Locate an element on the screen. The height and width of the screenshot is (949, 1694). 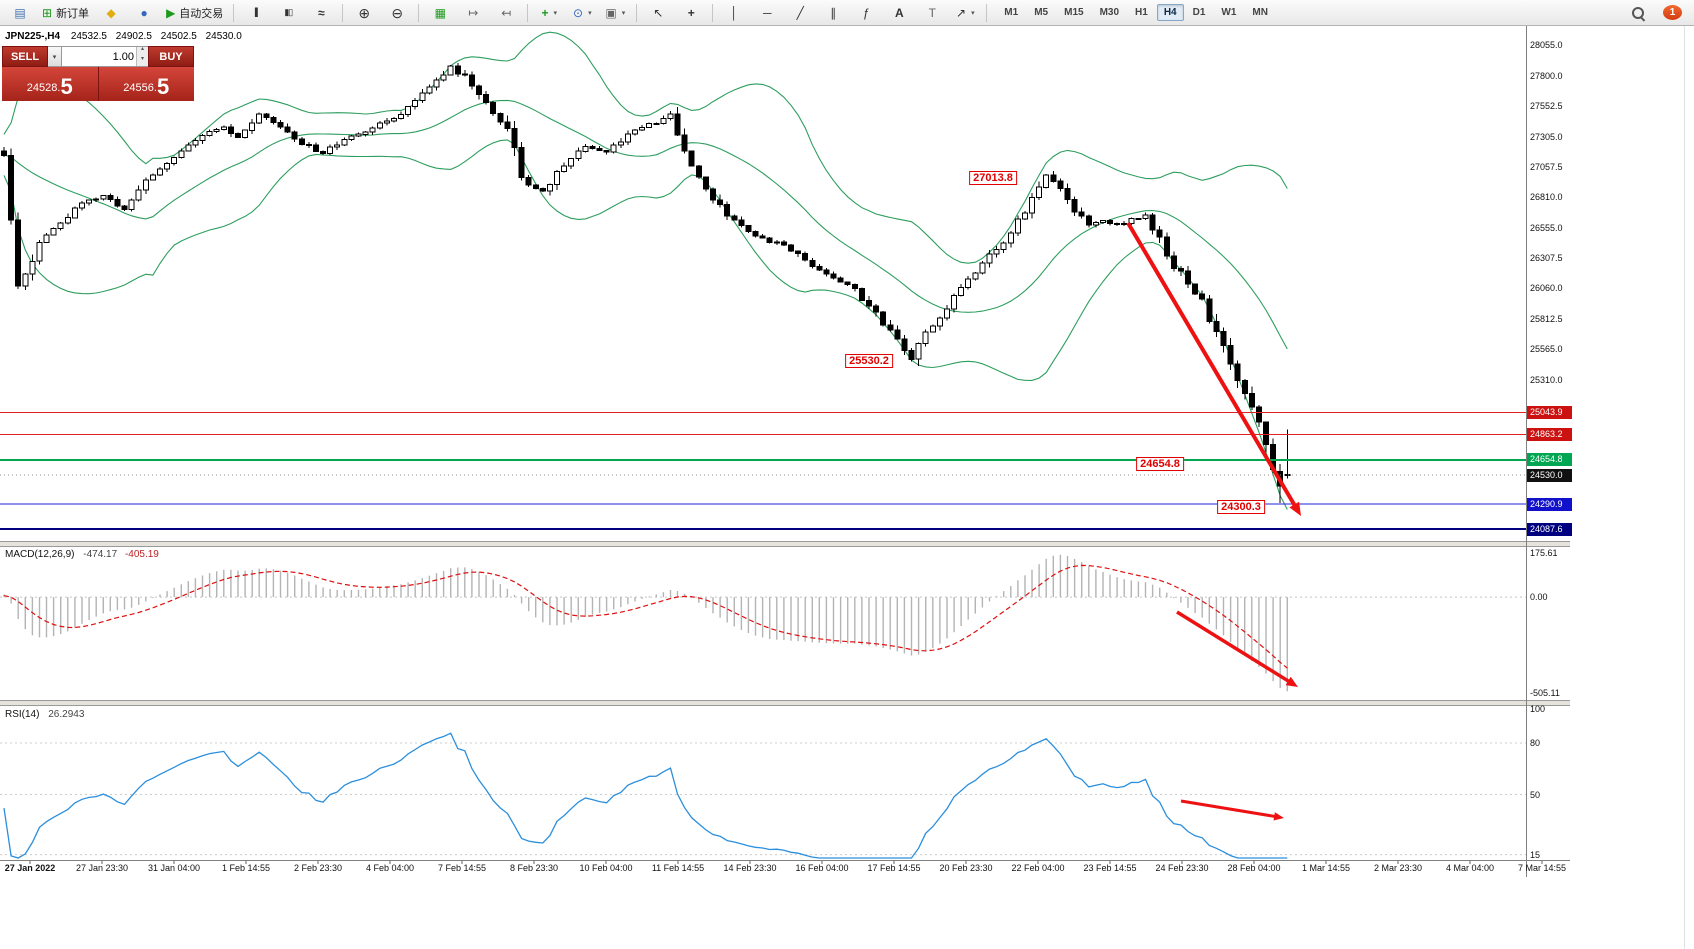
ohlc-high: 24902.5 is located at coordinates (133, 36).